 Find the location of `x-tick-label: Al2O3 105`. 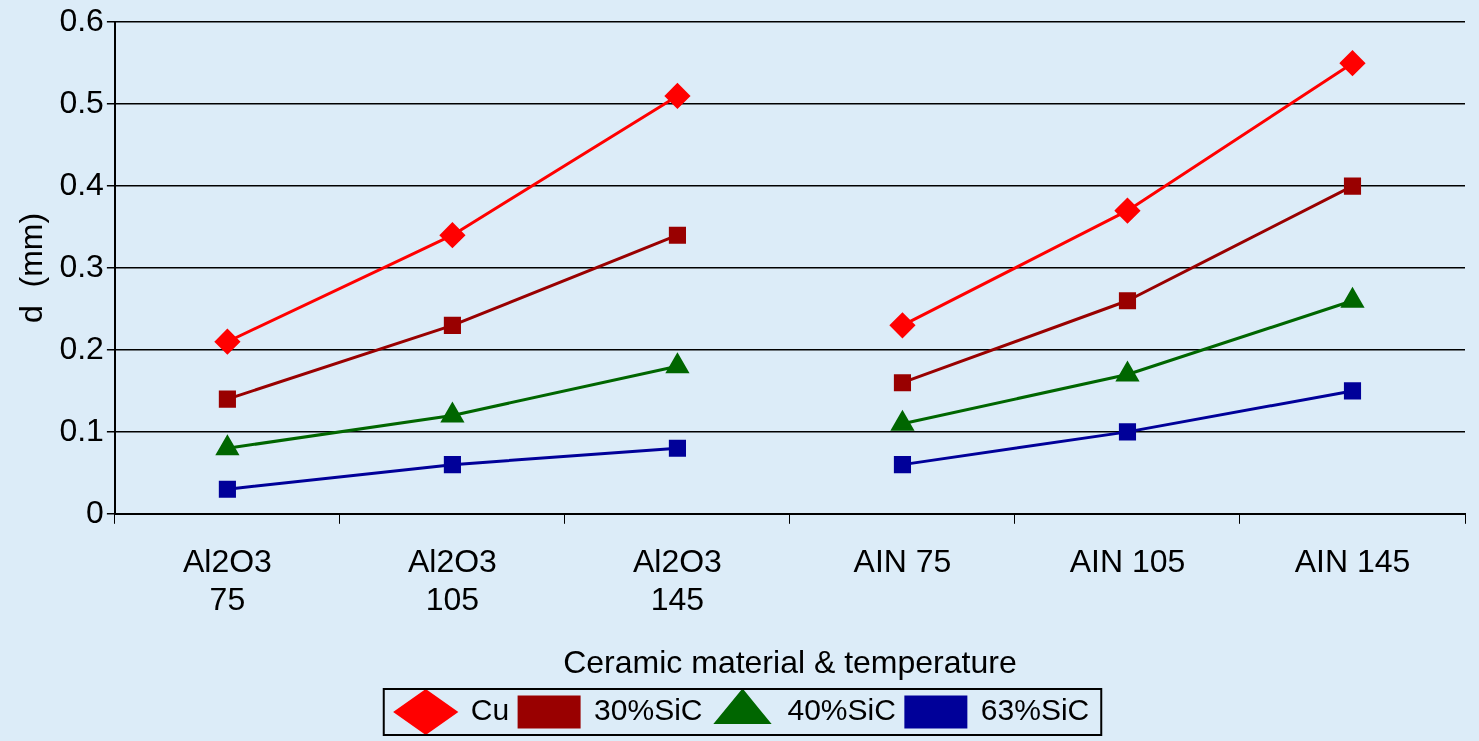

x-tick-label: Al2O3 105 is located at coordinates (452, 580).